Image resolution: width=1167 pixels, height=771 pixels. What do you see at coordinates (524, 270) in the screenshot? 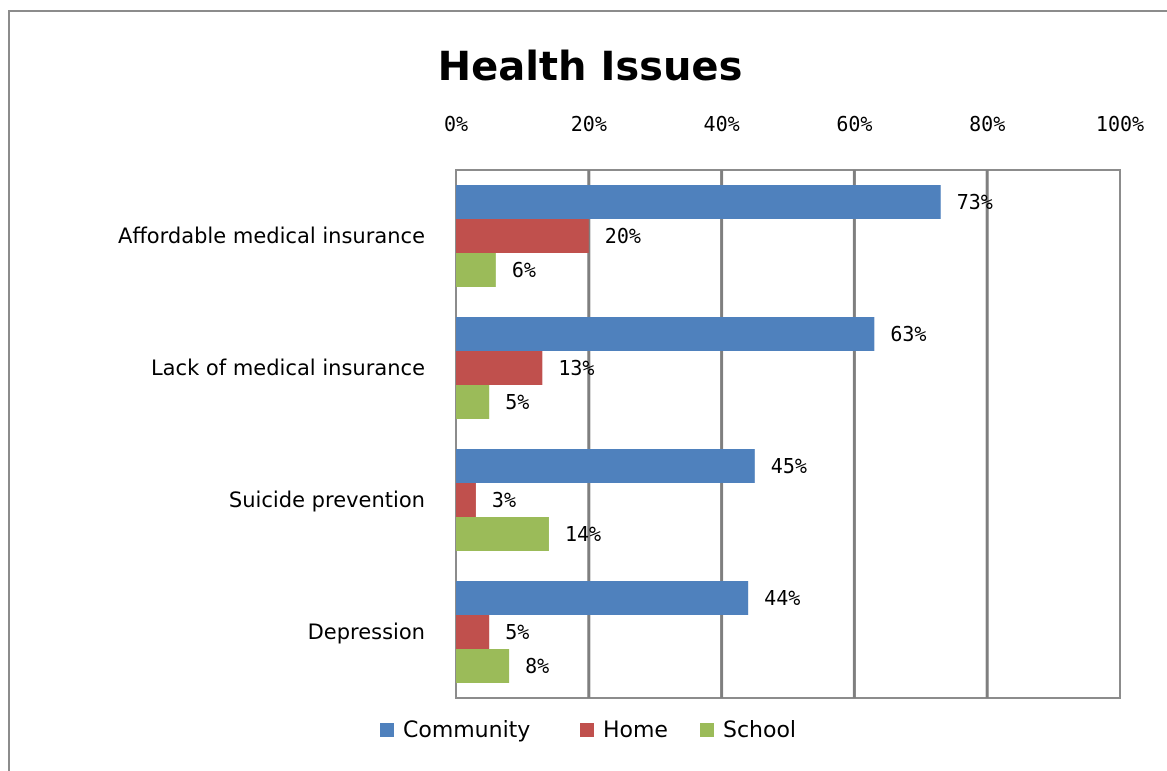
I see `data-label: 6%` at bounding box center [524, 270].